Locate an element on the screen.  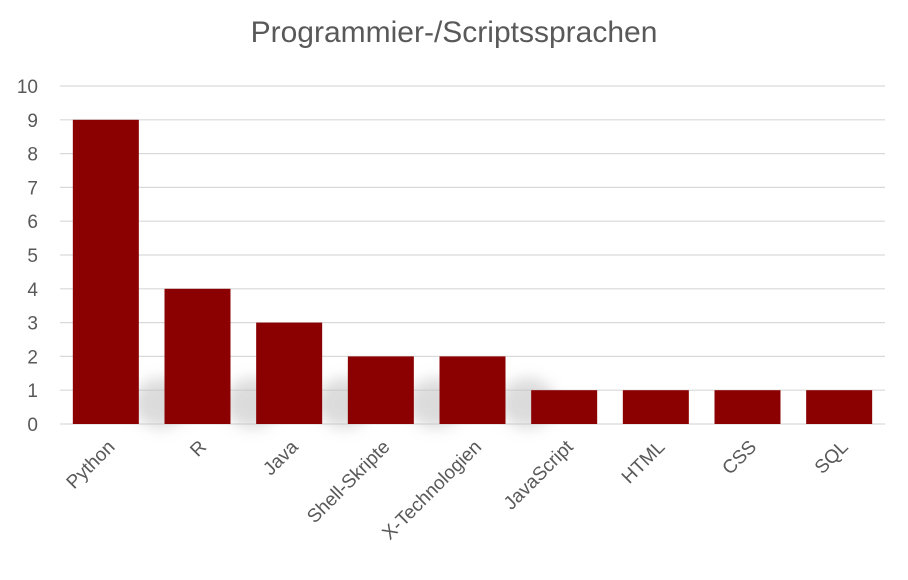
bar-javascript is located at coordinates (564, 407).